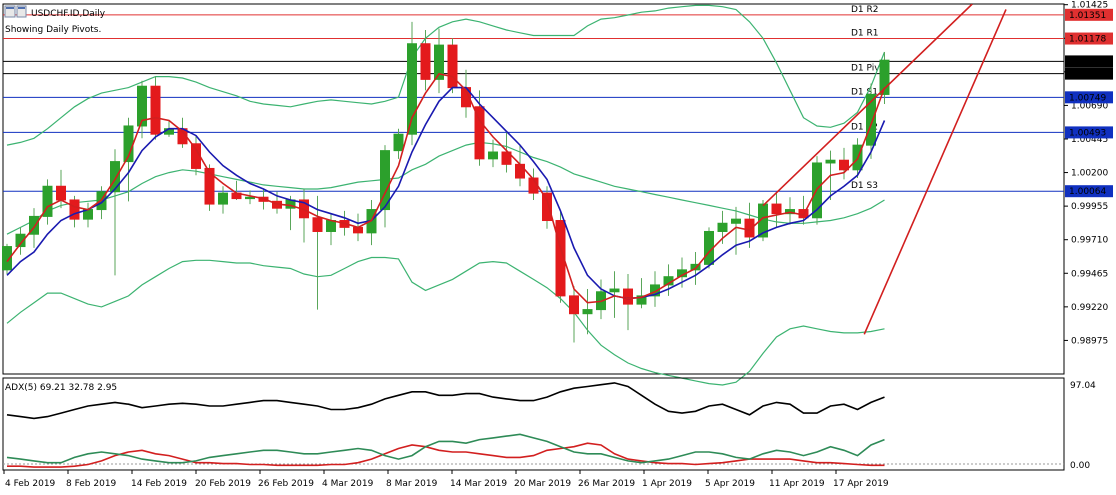 This screenshot has height=495, width=1116. I want to click on pivot-line-label: D1 R1, so click(865, 34).